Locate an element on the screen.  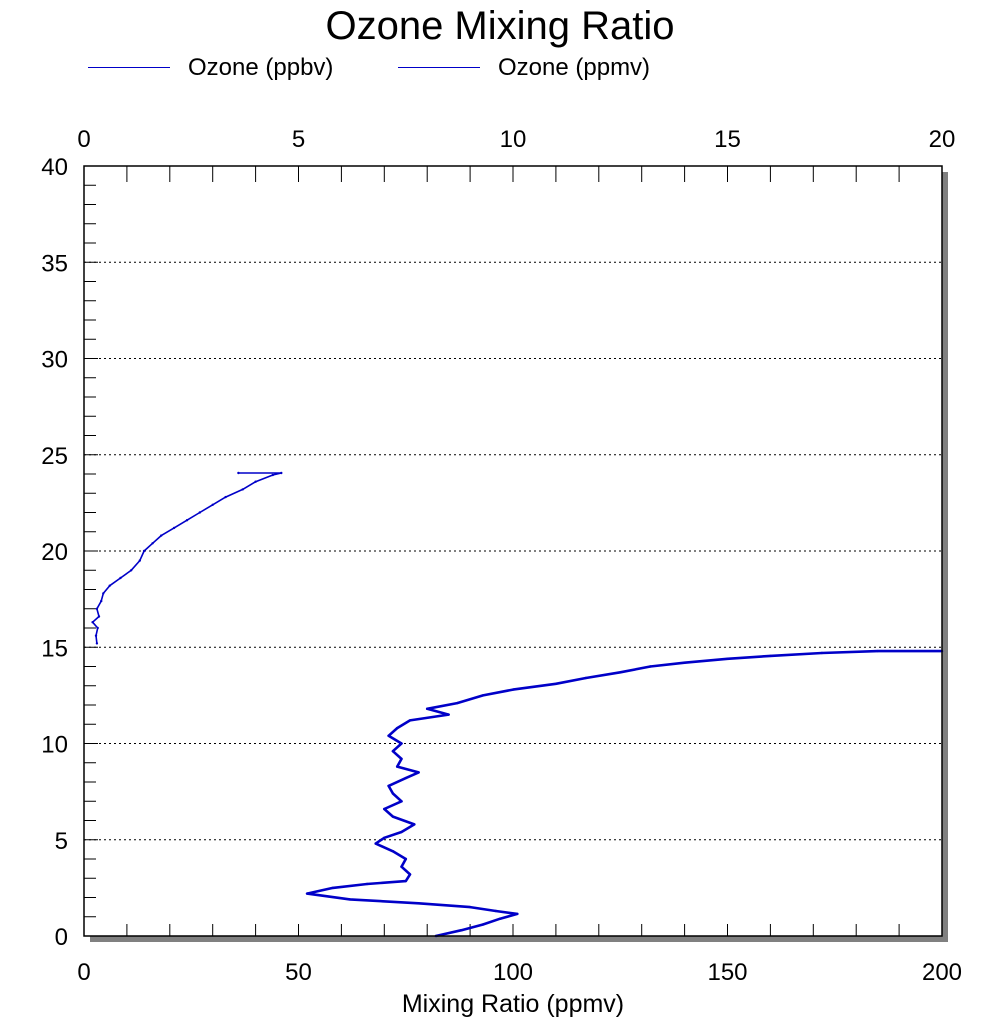
chart-title: Ozone Mixing Ratio is located at coordinates (500, 26).